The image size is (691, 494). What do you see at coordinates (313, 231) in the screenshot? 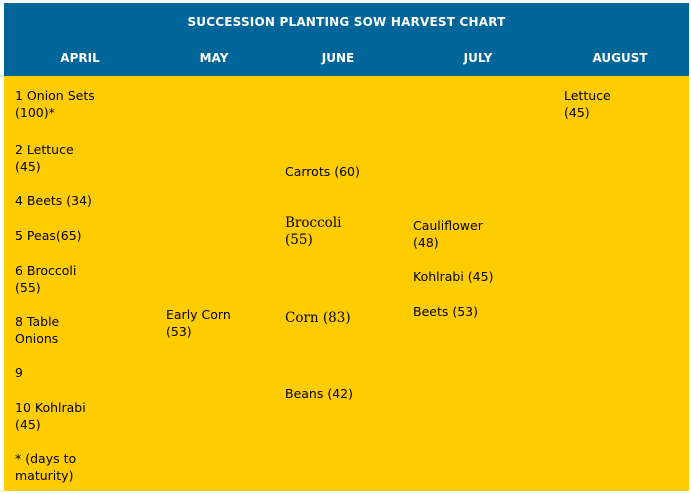
I see `june-entry: Broccoli (55)` at bounding box center [313, 231].